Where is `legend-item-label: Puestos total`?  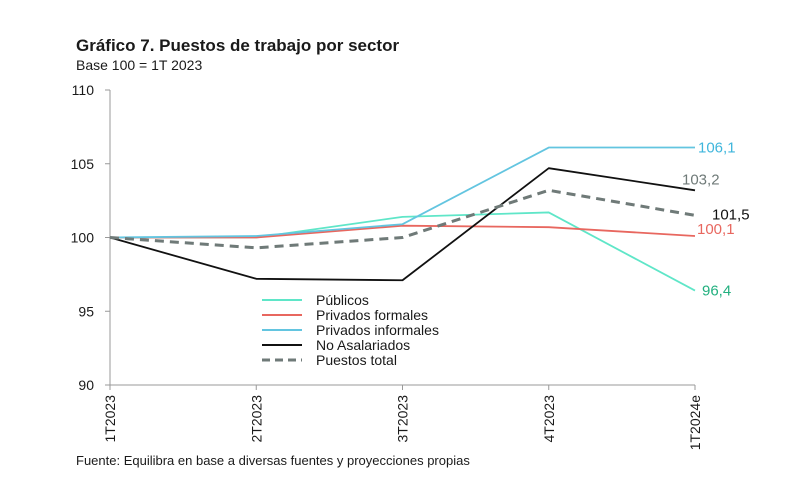 legend-item-label: Puestos total is located at coordinates (356, 360).